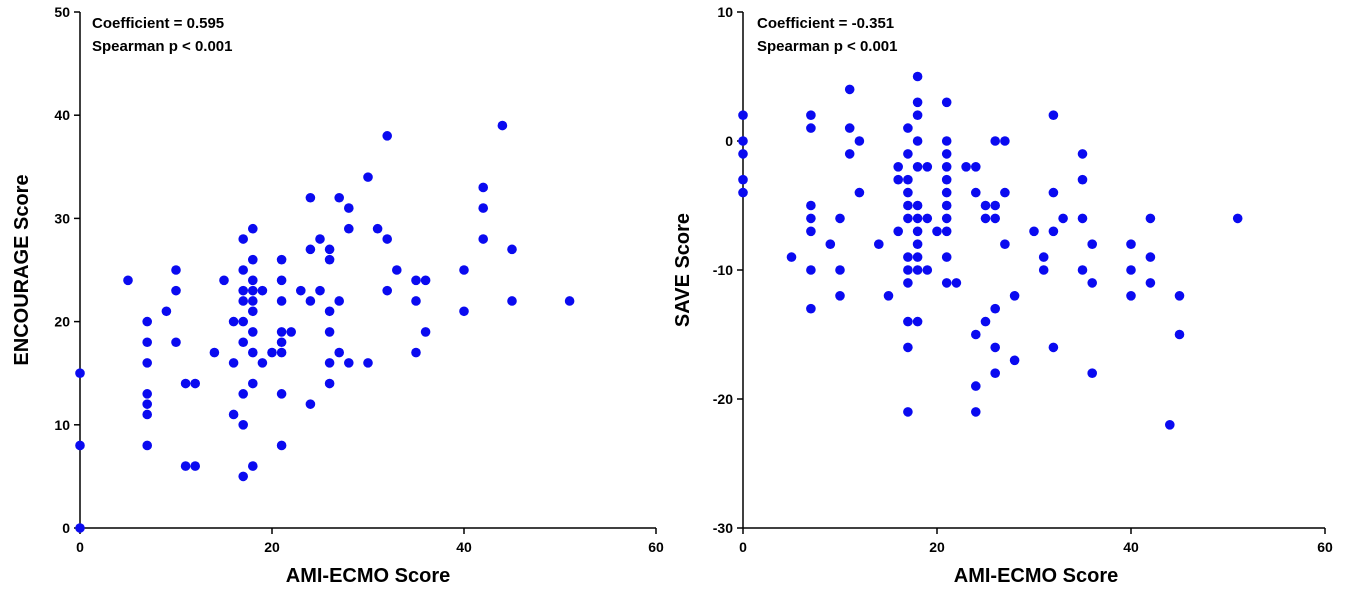 This screenshot has height=591, width=1350. What do you see at coordinates (22, 269) in the screenshot?
I see `y-axis-title: ENCOURAGE Score` at bounding box center [22, 269].